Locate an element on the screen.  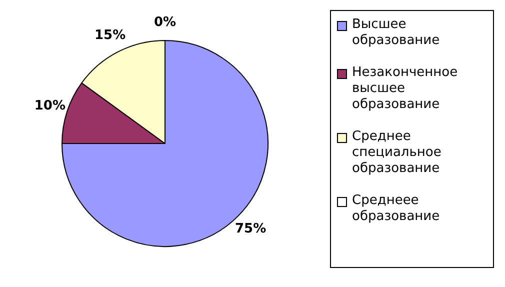
data-label: 75% is located at coordinates (250, 228).